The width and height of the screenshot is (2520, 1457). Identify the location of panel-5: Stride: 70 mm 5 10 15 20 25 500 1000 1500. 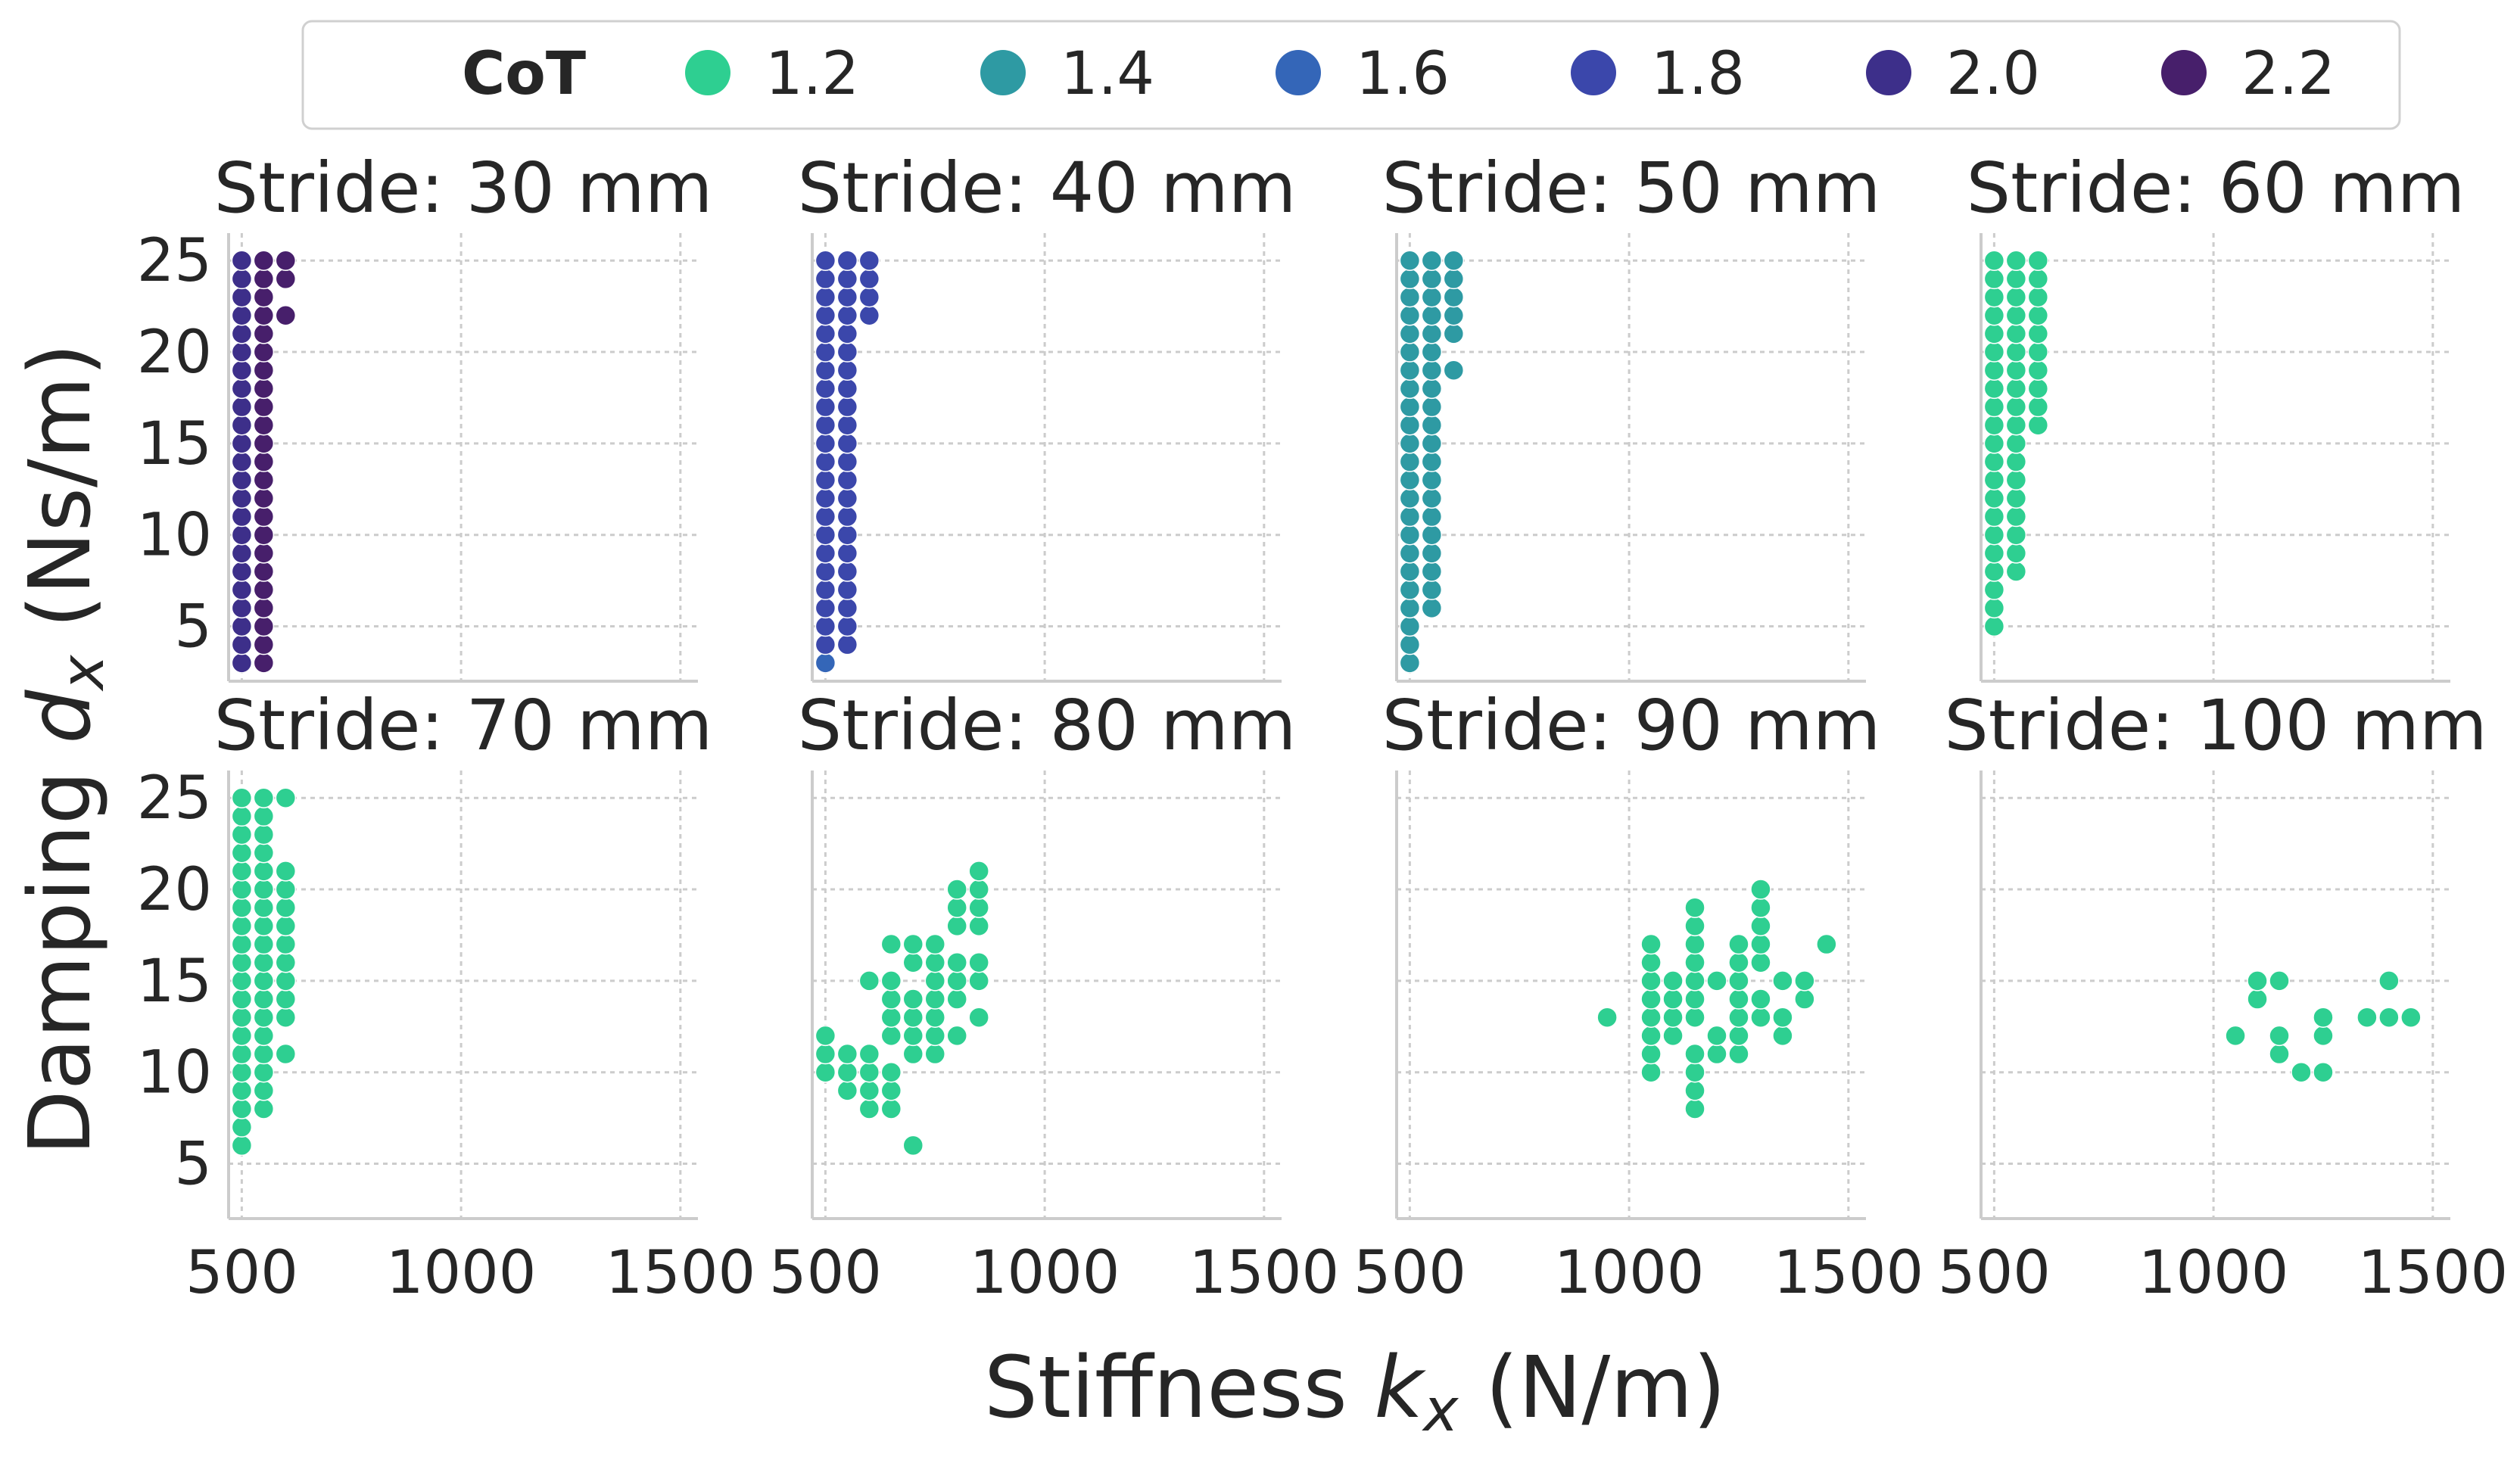
(446, 996).